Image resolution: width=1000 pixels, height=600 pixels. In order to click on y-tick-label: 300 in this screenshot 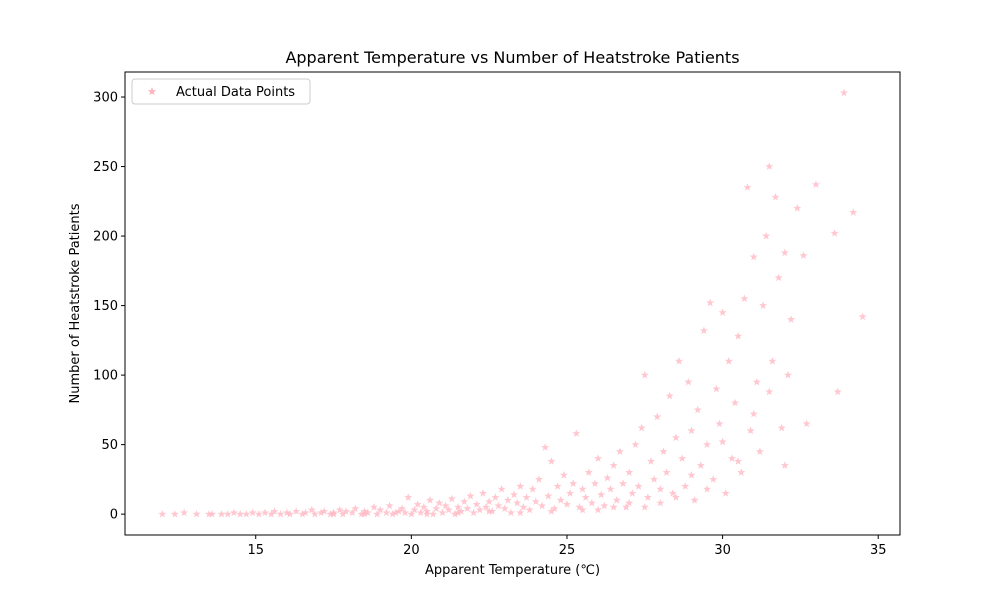, I will do `click(105, 98)`.